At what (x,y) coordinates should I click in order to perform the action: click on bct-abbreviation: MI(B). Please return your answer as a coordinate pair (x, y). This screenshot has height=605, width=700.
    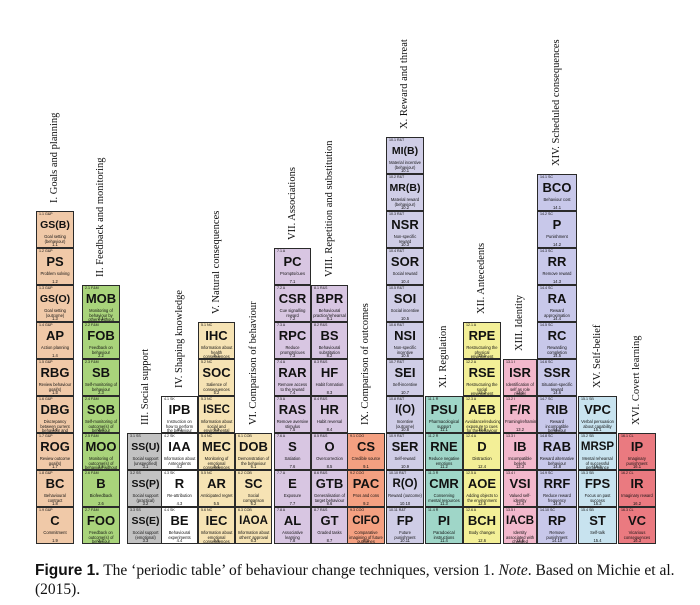
    Looking at the image, I should click on (405, 151).